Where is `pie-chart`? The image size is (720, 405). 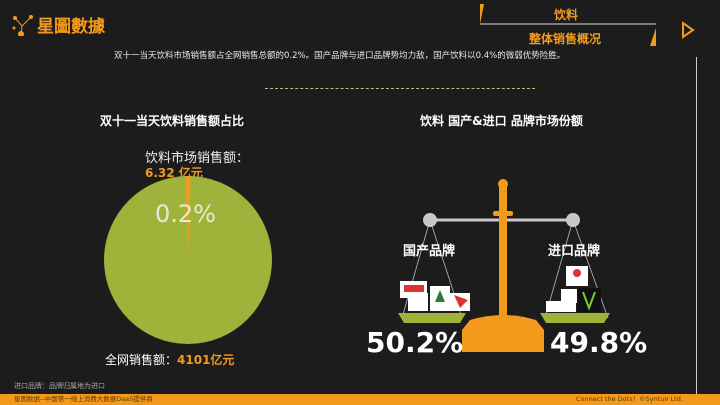
pie-chart is located at coordinates (188, 260).